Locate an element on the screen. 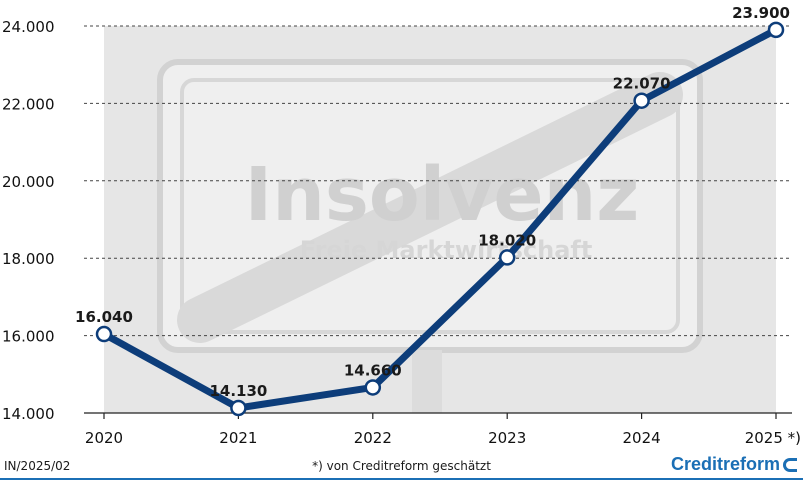 The height and width of the screenshot is (481, 803). y-tick-label: 24.000 is located at coordinates (28, 27).